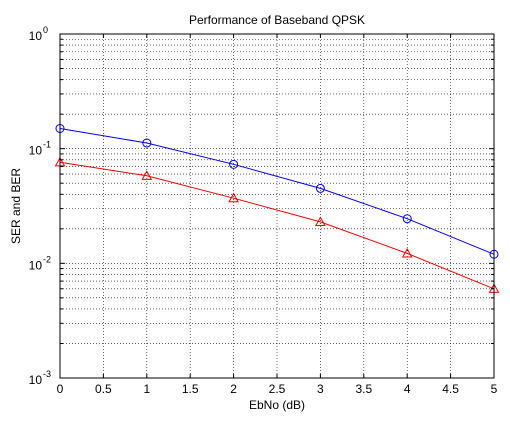  I want to click on x-tick-label: 5, so click(494, 389).